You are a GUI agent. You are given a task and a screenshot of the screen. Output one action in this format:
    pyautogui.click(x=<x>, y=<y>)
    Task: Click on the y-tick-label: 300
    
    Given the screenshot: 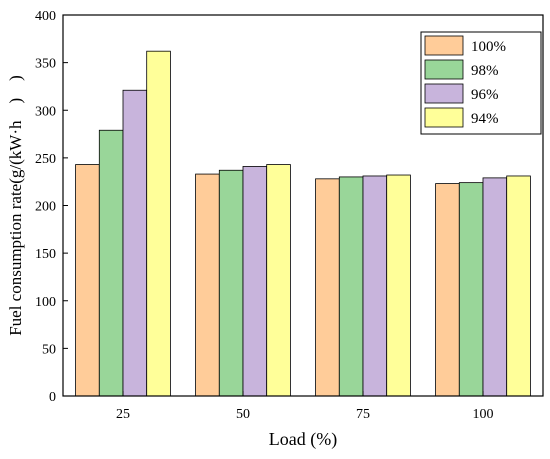 What is the action you would take?
    pyautogui.click(x=45, y=111)
    